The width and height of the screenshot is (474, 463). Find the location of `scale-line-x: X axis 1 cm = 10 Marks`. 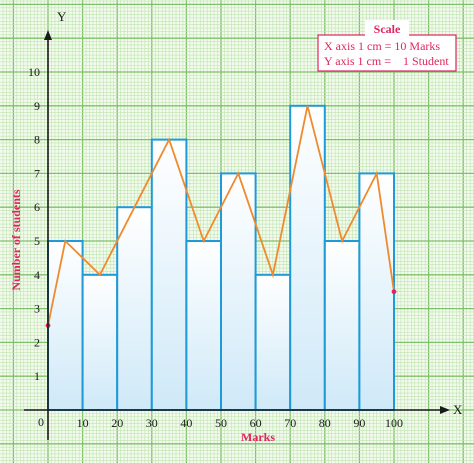

scale-line-x: X axis 1 cm = 10 Marks is located at coordinates (382, 46).